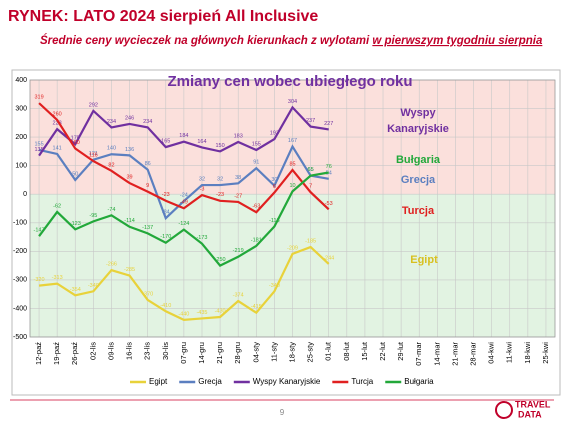 The width and height of the screenshot is (564, 428). What do you see at coordinates (111, 149) in the screenshot?
I see `data-label: 140` at bounding box center [111, 149].